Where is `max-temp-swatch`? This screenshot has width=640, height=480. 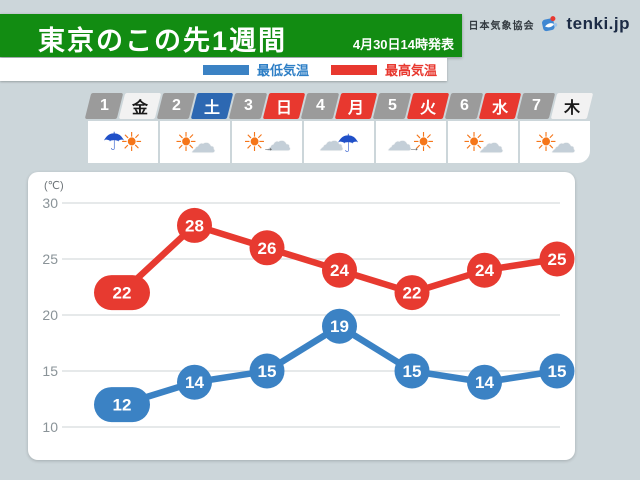
max-temp-swatch is located at coordinates (353, 69).